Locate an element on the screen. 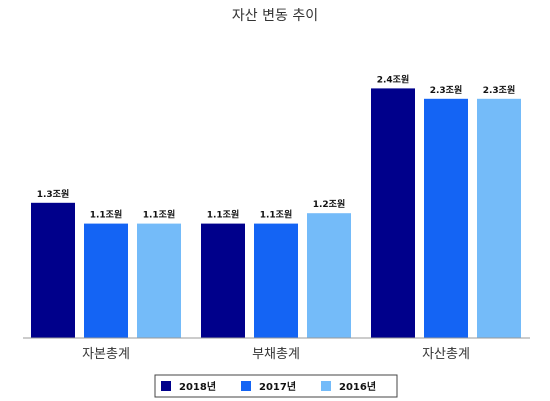 The height and width of the screenshot is (401, 550). data-label-2-2: 1.1조원 is located at coordinates (276, 215).